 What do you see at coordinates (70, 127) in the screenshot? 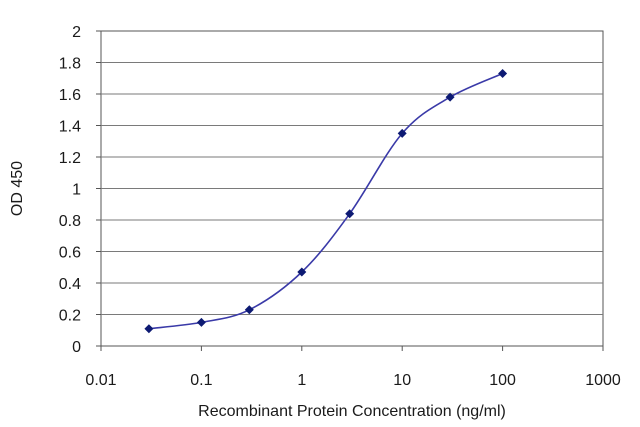
I see `y-tick-label: 1.4` at bounding box center [70, 127].